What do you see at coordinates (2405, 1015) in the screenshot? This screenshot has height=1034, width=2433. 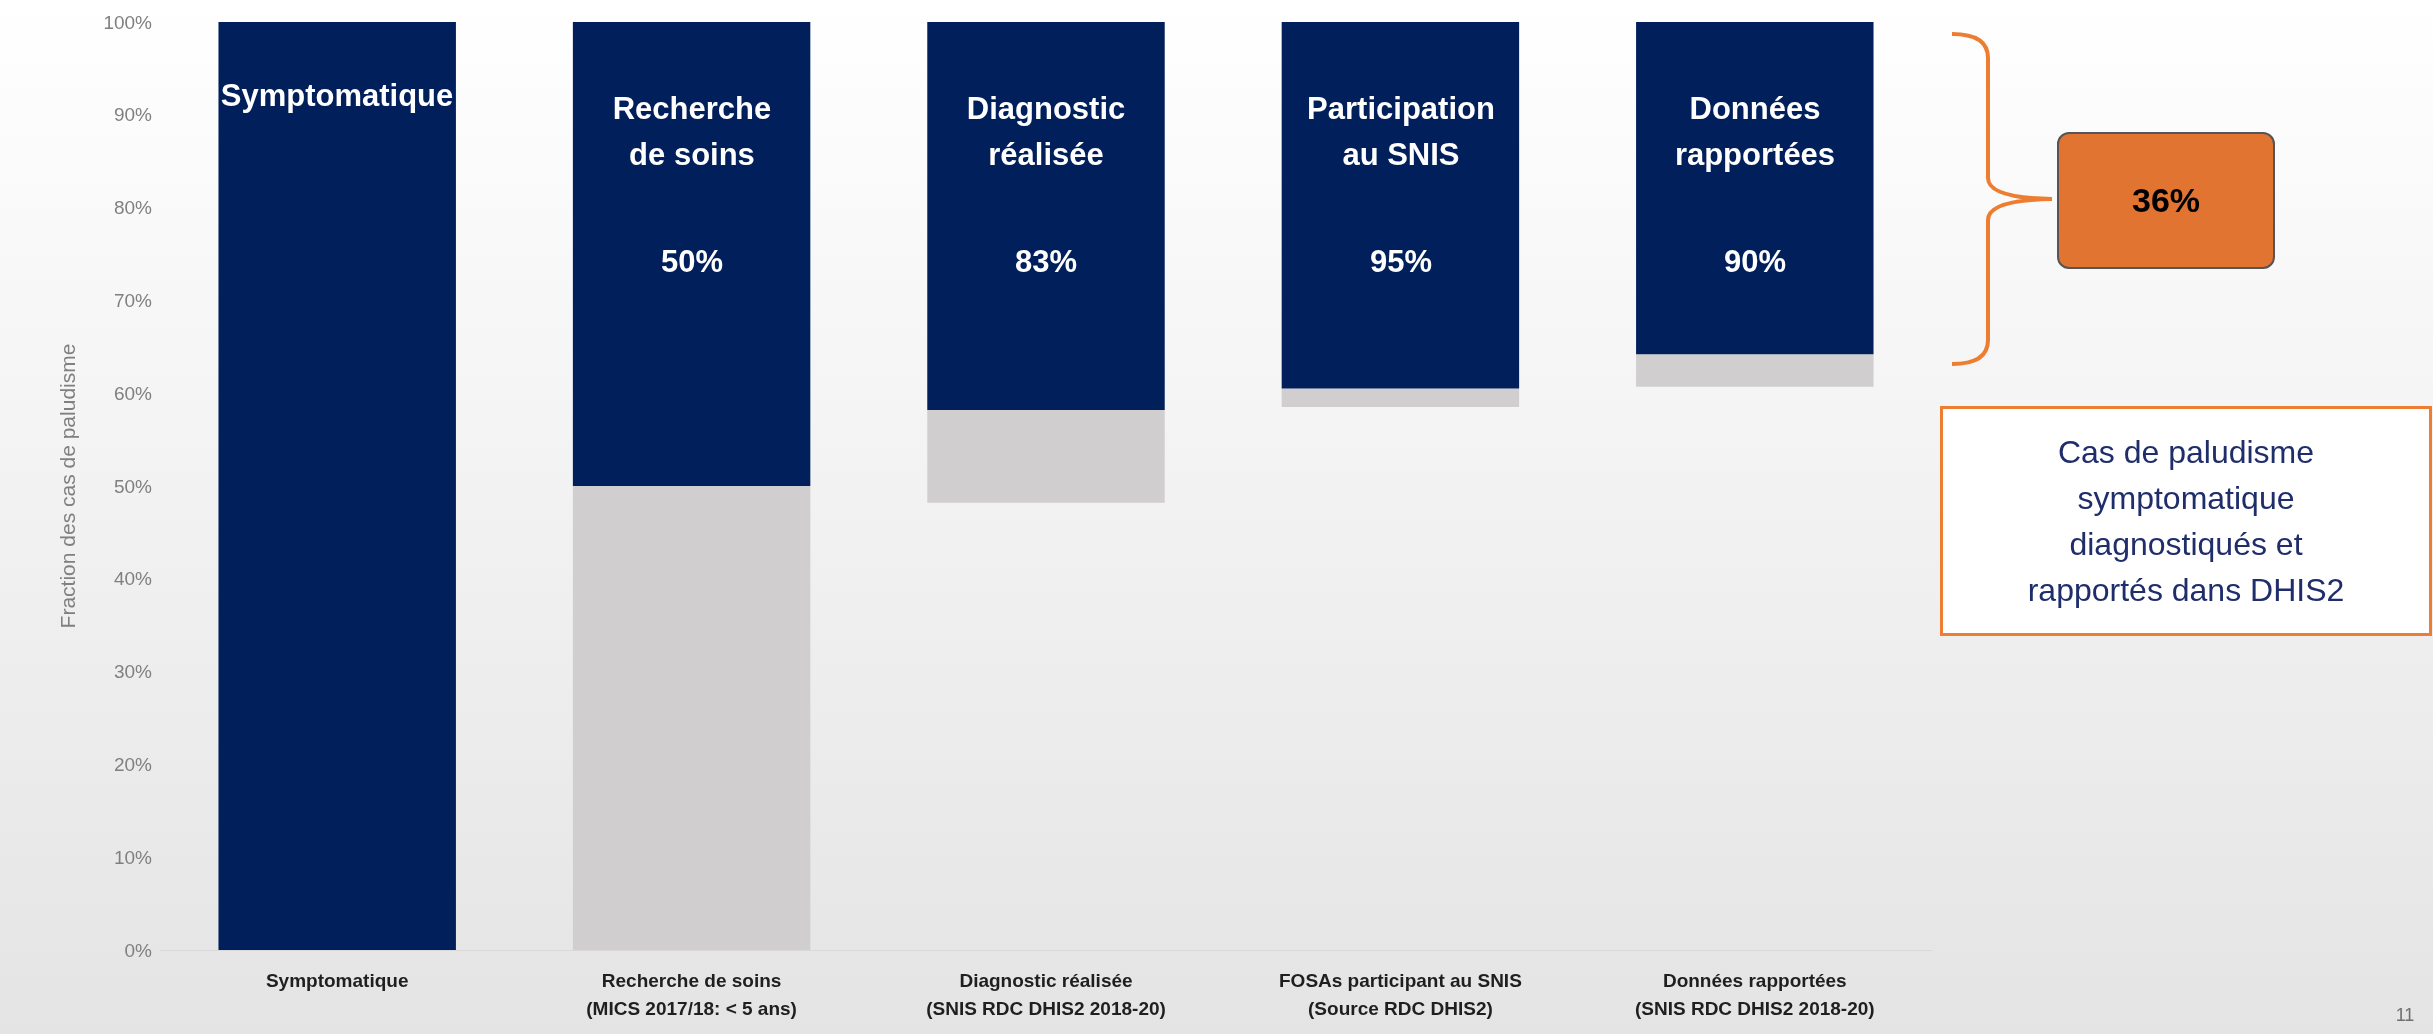 I see `text: 11` at bounding box center [2405, 1015].